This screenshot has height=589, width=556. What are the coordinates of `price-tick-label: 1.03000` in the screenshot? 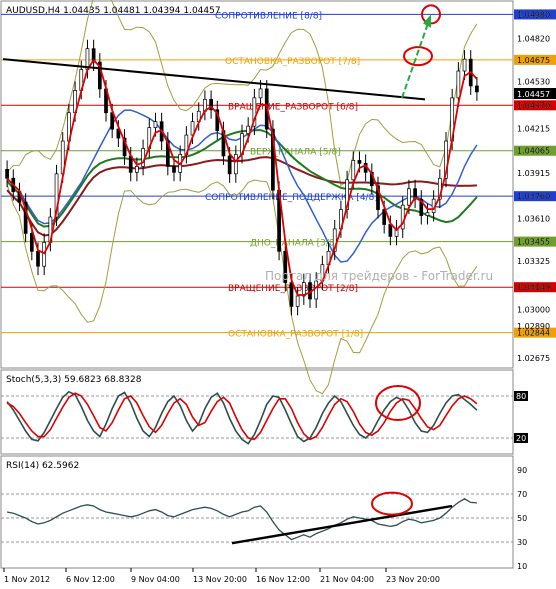 It's located at (533, 309).